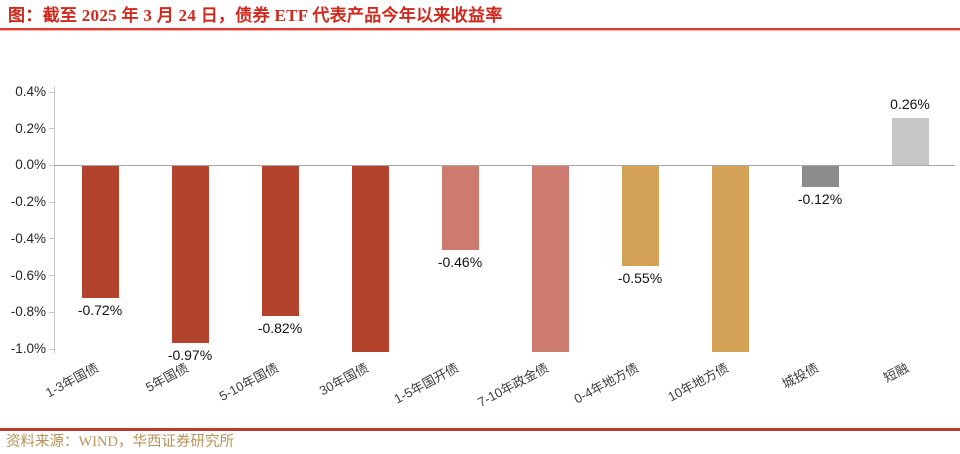 The image size is (960, 454). What do you see at coordinates (480, 429) in the screenshot?
I see `footer-divider` at bounding box center [480, 429].